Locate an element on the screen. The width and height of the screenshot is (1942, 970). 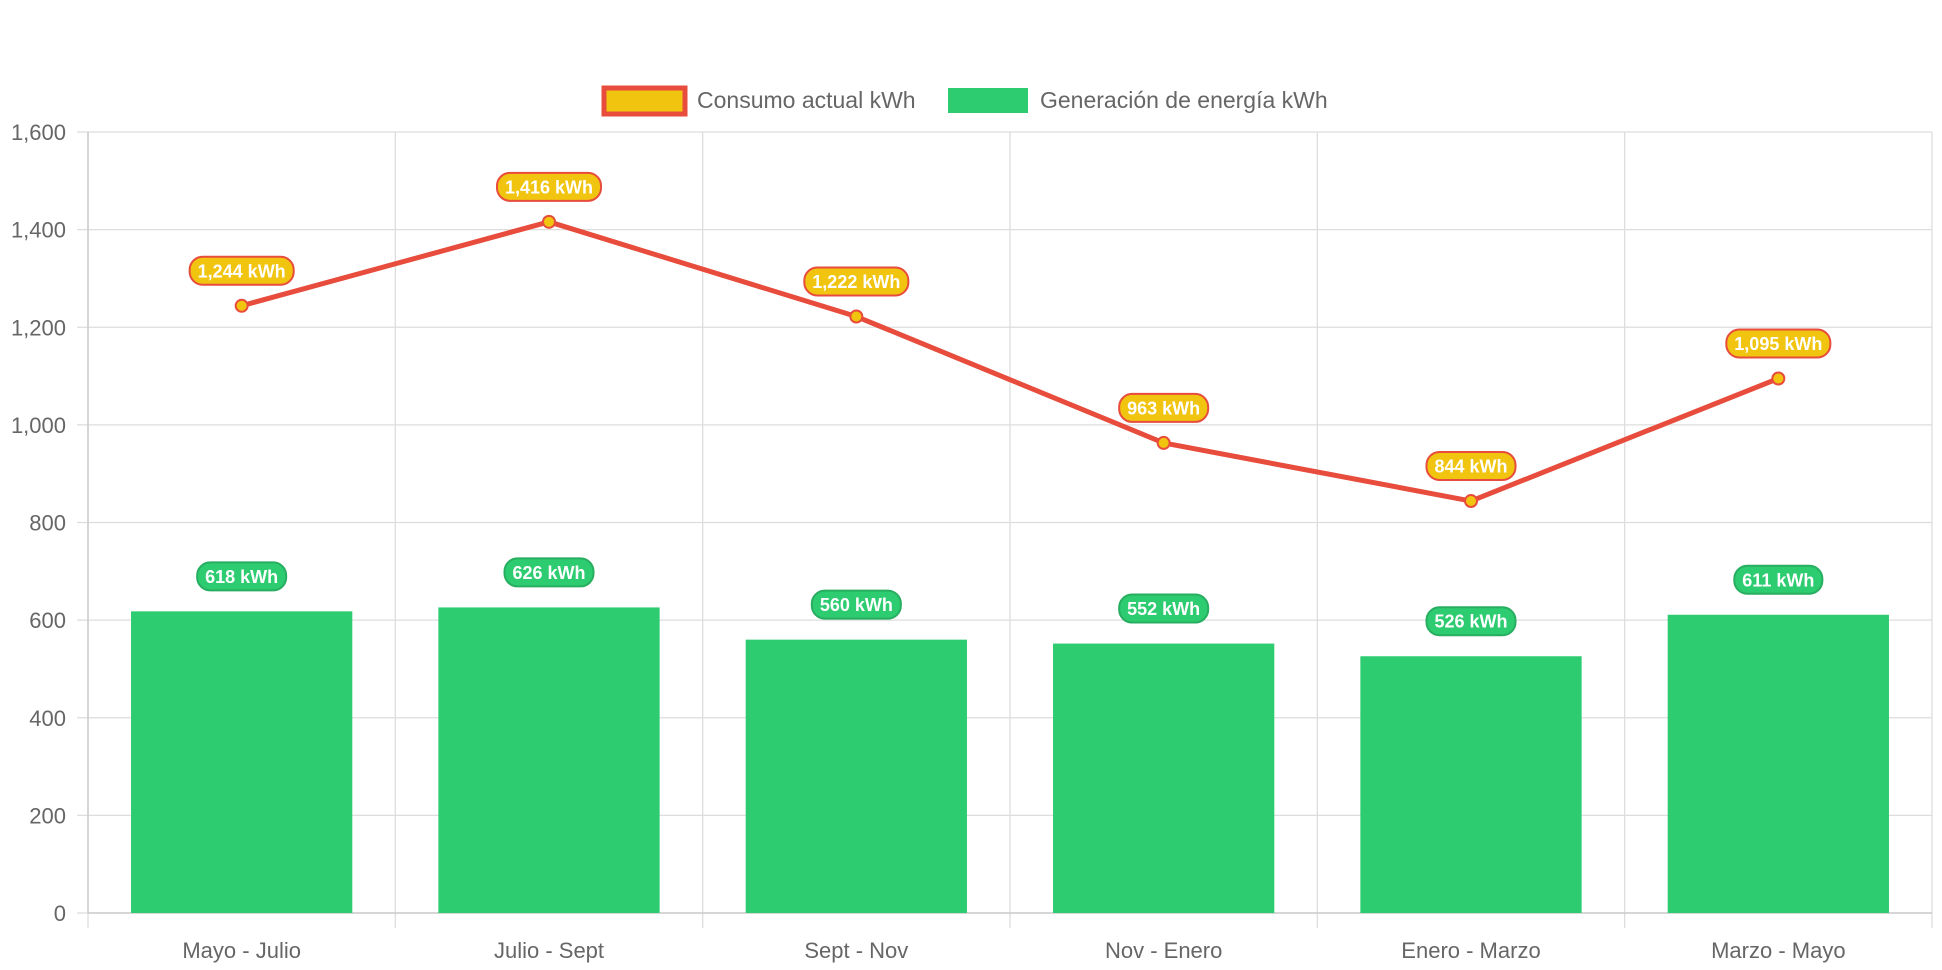
label-consumo-text: 963 kWh is located at coordinates (1163, 408).